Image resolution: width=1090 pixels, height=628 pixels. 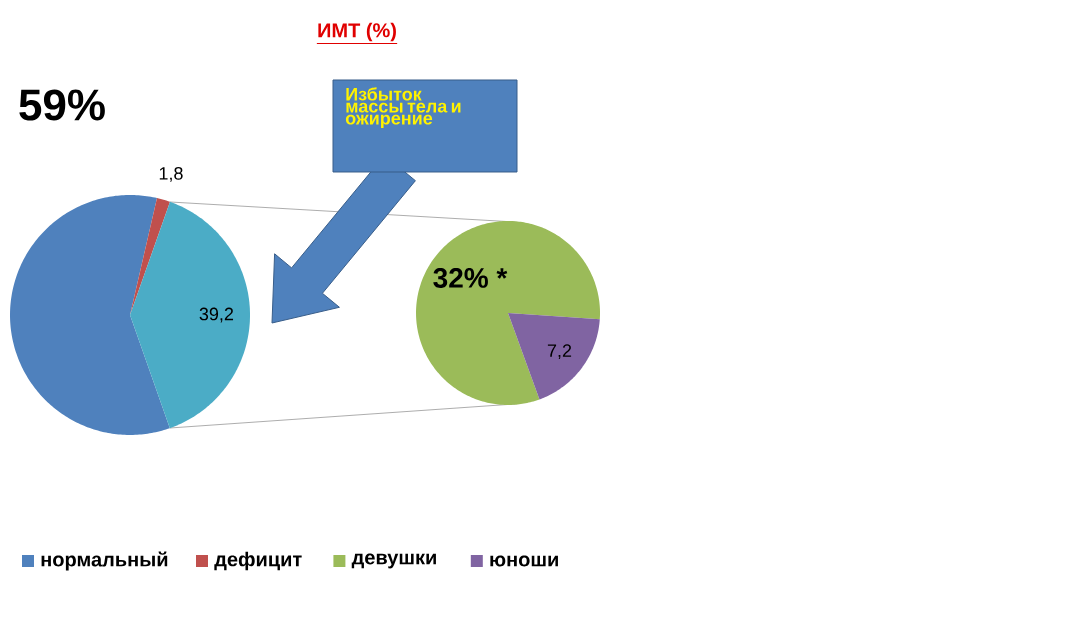 I want to click on legend-label: нормальный, so click(x=104, y=561).